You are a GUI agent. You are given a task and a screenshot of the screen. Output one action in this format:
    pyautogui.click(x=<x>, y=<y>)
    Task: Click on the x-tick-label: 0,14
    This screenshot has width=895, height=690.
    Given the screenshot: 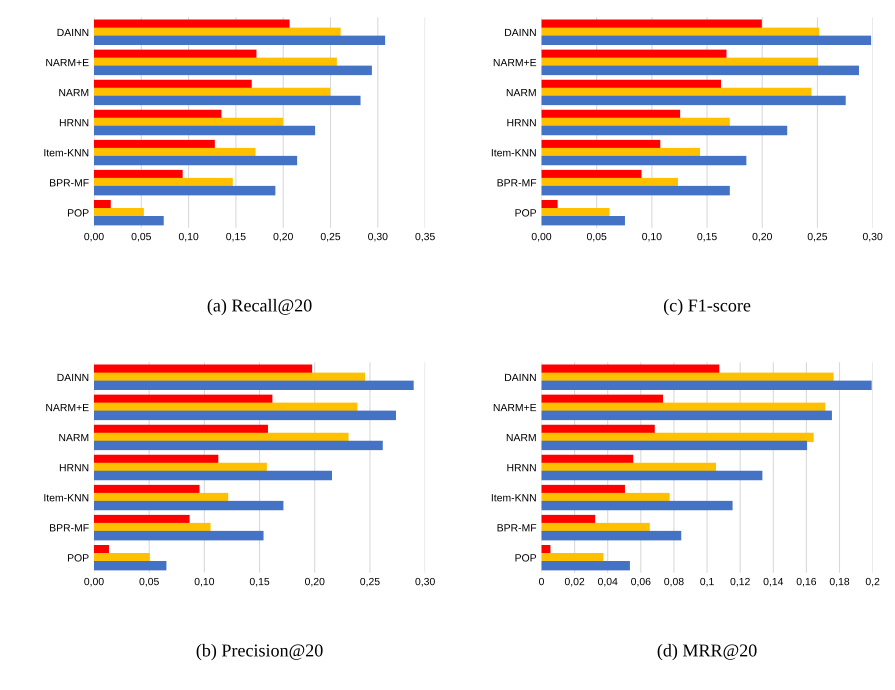 What is the action you would take?
    pyautogui.click(x=774, y=582)
    